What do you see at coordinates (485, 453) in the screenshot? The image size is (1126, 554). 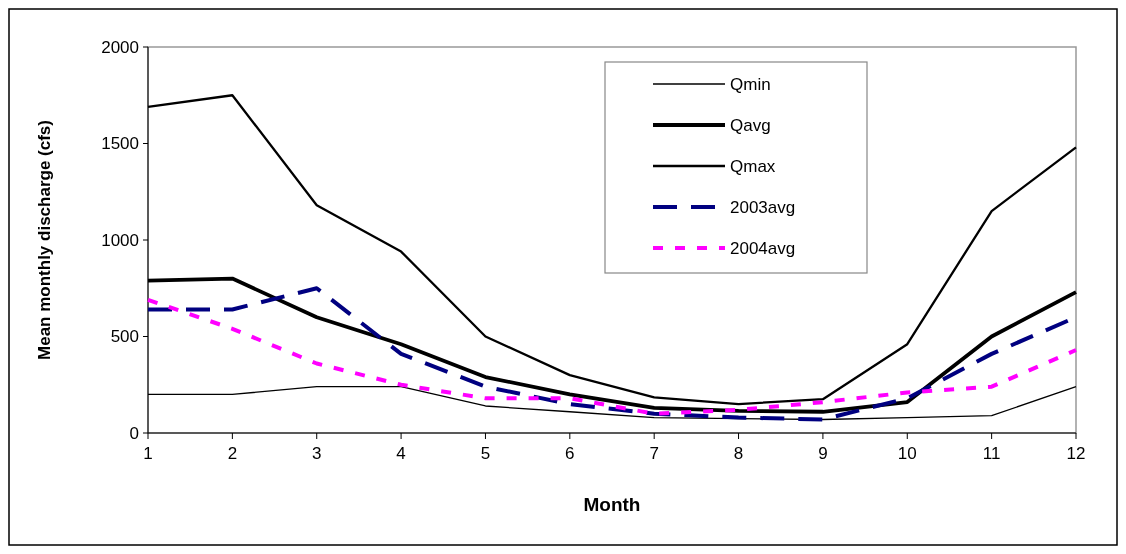 I see `x-tick-label: 5` at bounding box center [485, 453].